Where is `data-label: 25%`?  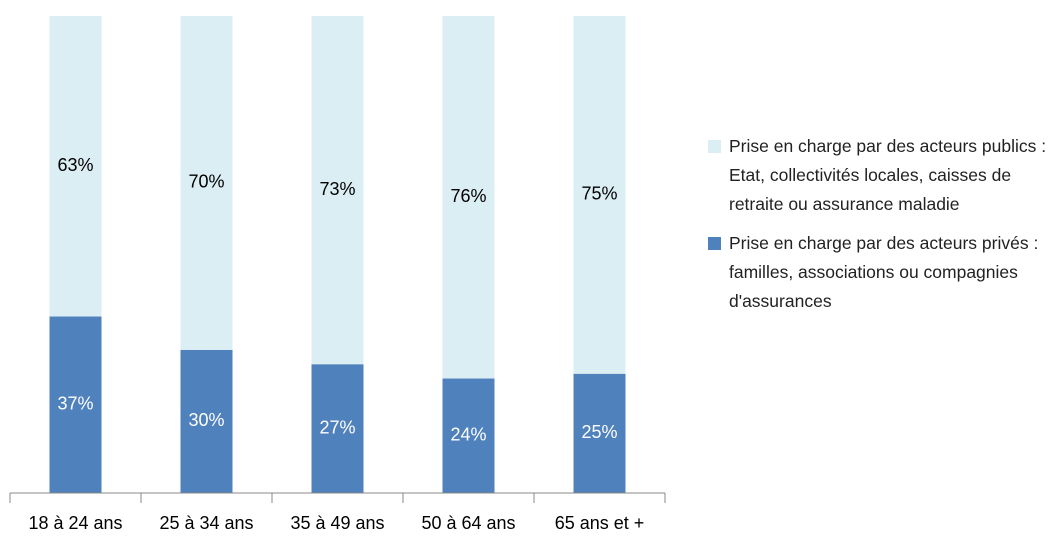 data-label: 25% is located at coordinates (599, 432).